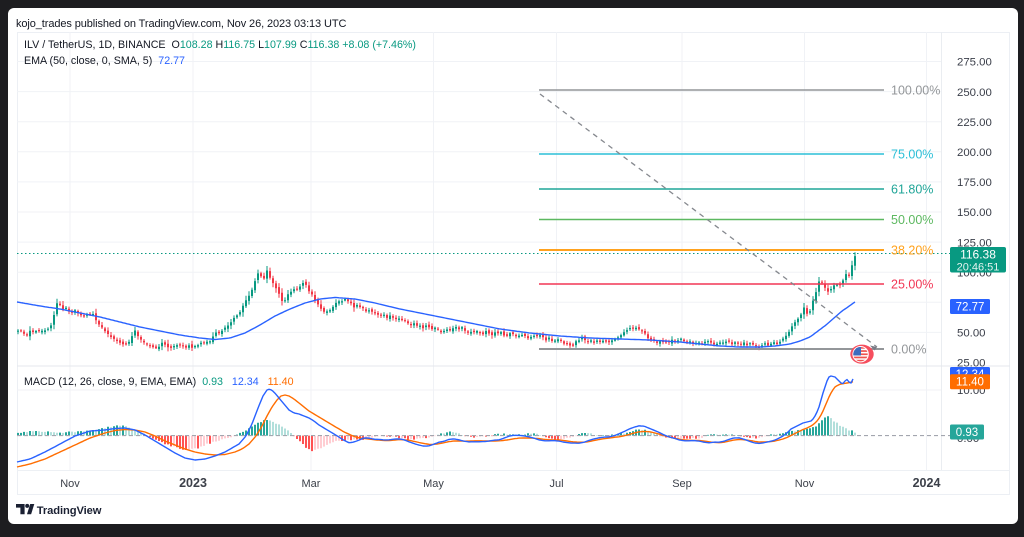 The image size is (1024, 537). Describe the element at coordinates (970, 308) in the screenshot. I see `svg-text: 72.77` at that location.